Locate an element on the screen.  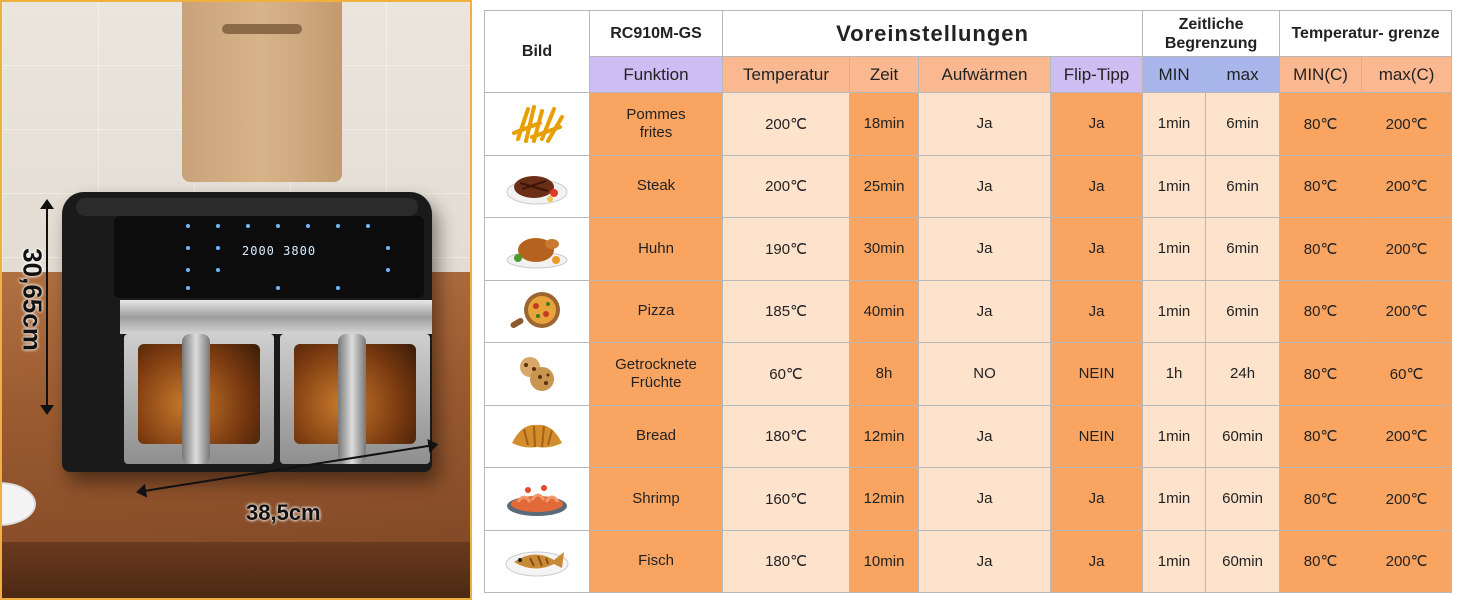
cell-zeit-text: 25min is located at coordinates (884, 186).